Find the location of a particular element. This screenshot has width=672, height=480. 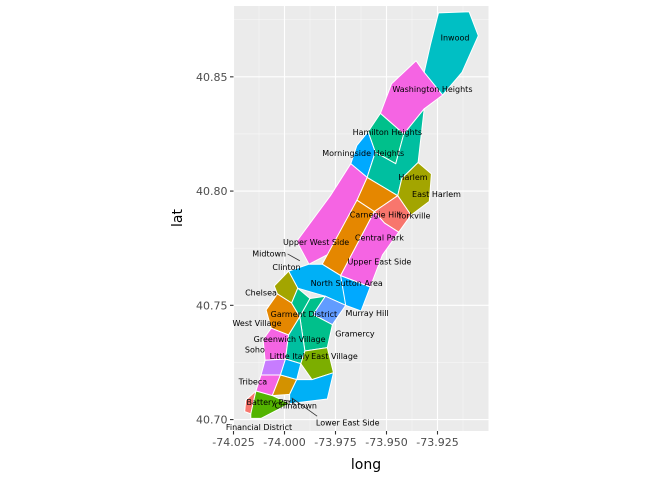

y-tick-label: 40.85 is located at coordinates (212, 77).